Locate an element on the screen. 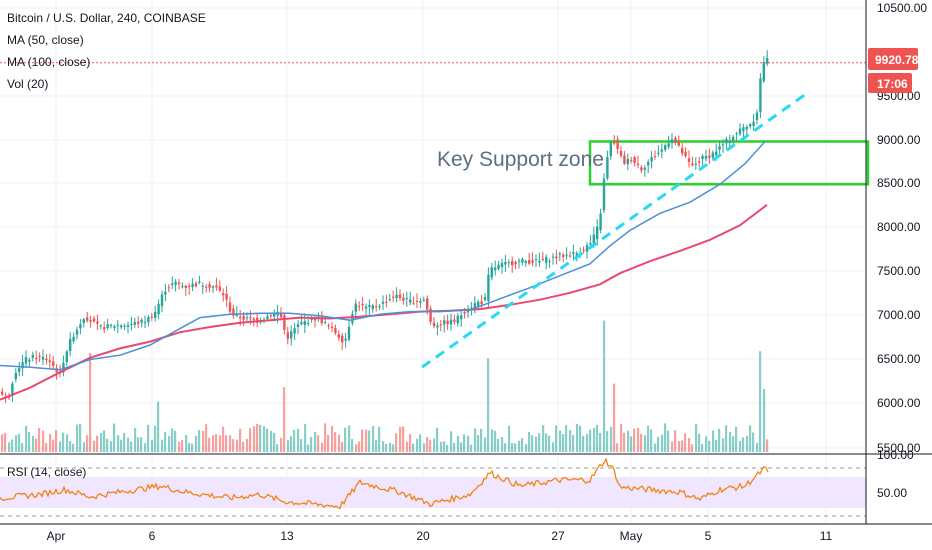 This screenshot has width=932, height=550. legend-ma100: MA (100, close) is located at coordinates (48, 62).